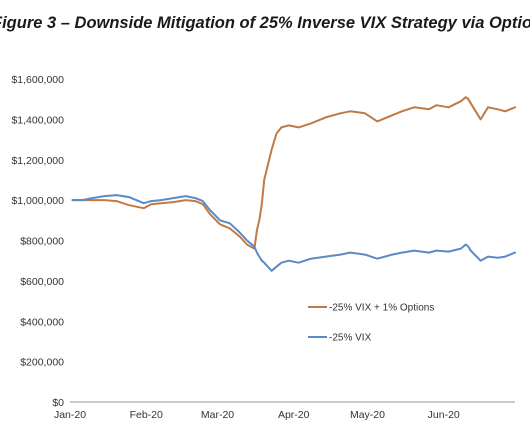 The image size is (530, 442). I want to click on x-tick-label: Jun-20, so click(444, 415).